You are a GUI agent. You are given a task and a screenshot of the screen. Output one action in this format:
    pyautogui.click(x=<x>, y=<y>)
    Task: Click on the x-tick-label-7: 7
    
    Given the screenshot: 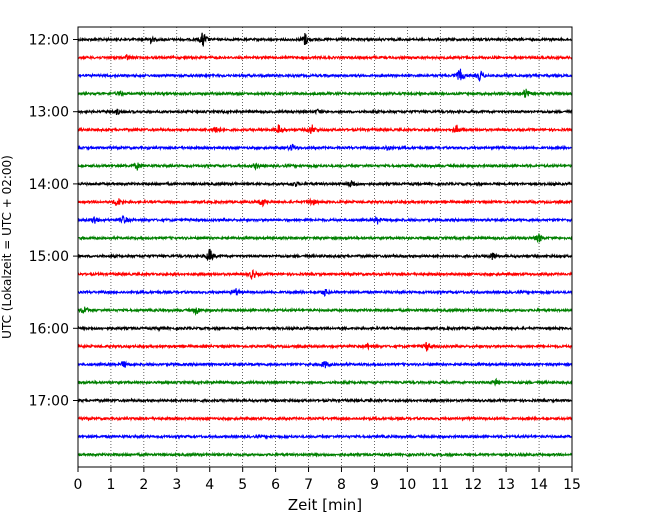 What is the action you would take?
    pyautogui.click(x=308, y=485)
    